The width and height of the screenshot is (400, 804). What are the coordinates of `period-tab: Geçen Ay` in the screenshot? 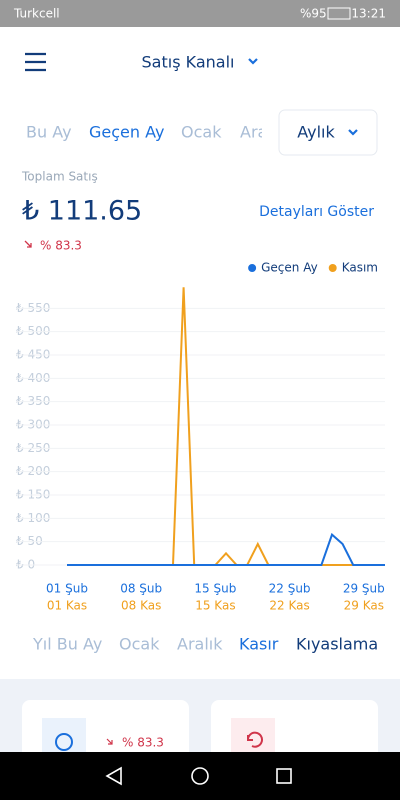 It's located at (126, 132).